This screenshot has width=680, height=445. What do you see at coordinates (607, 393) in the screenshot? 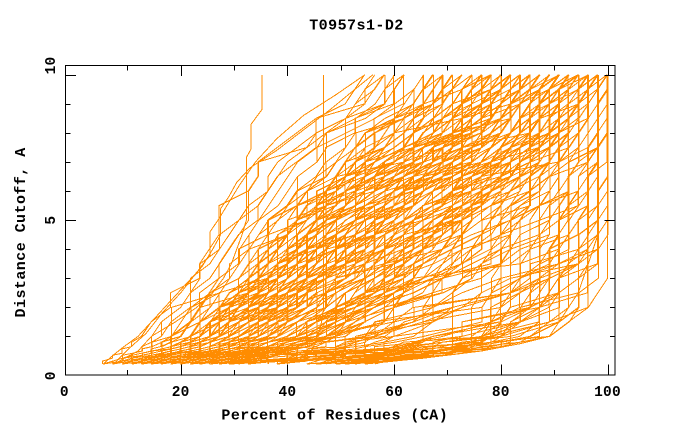
I see `svg-text: 100` at bounding box center [607, 393].